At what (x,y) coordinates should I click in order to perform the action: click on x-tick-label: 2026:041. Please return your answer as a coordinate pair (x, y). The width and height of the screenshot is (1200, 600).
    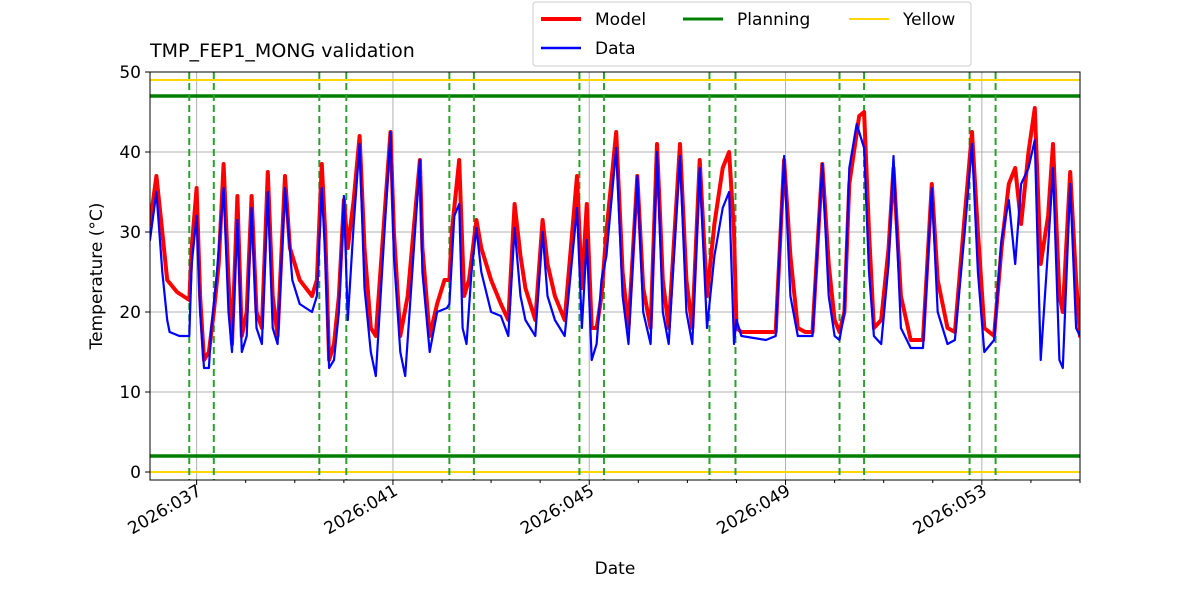
    Looking at the image, I should click on (361, 510).